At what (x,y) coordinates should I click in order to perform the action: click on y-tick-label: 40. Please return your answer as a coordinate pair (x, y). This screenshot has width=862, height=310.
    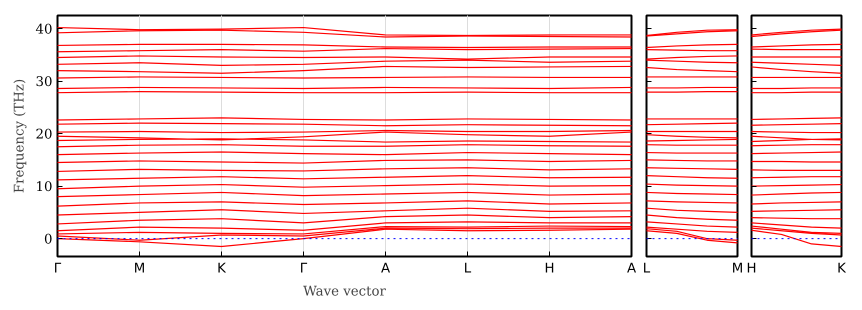
    Looking at the image, I should click on (44, 30).